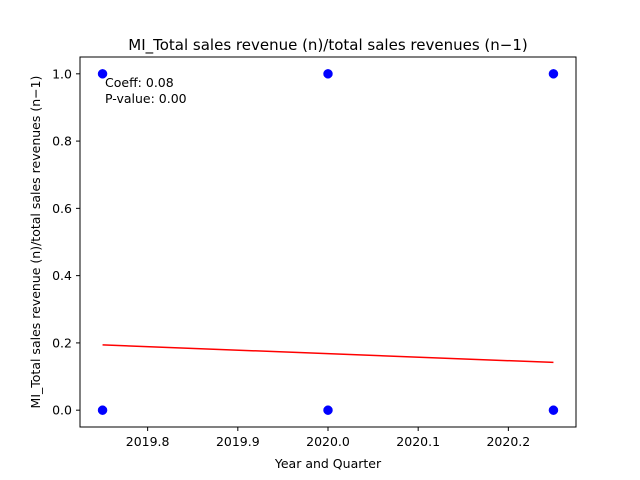 The image size is (640, 480). I want to click on coeff-annotation: Coeff: 0.08, so click(139, 82).